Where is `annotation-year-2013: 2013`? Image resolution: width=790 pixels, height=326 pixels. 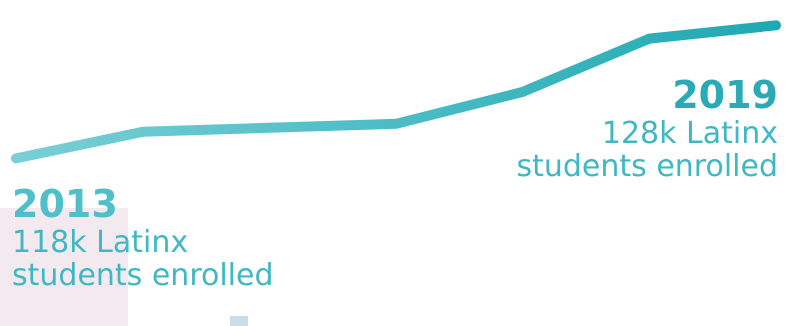
annotation-year-2013: 2013 is located at coordinates (65, 204).